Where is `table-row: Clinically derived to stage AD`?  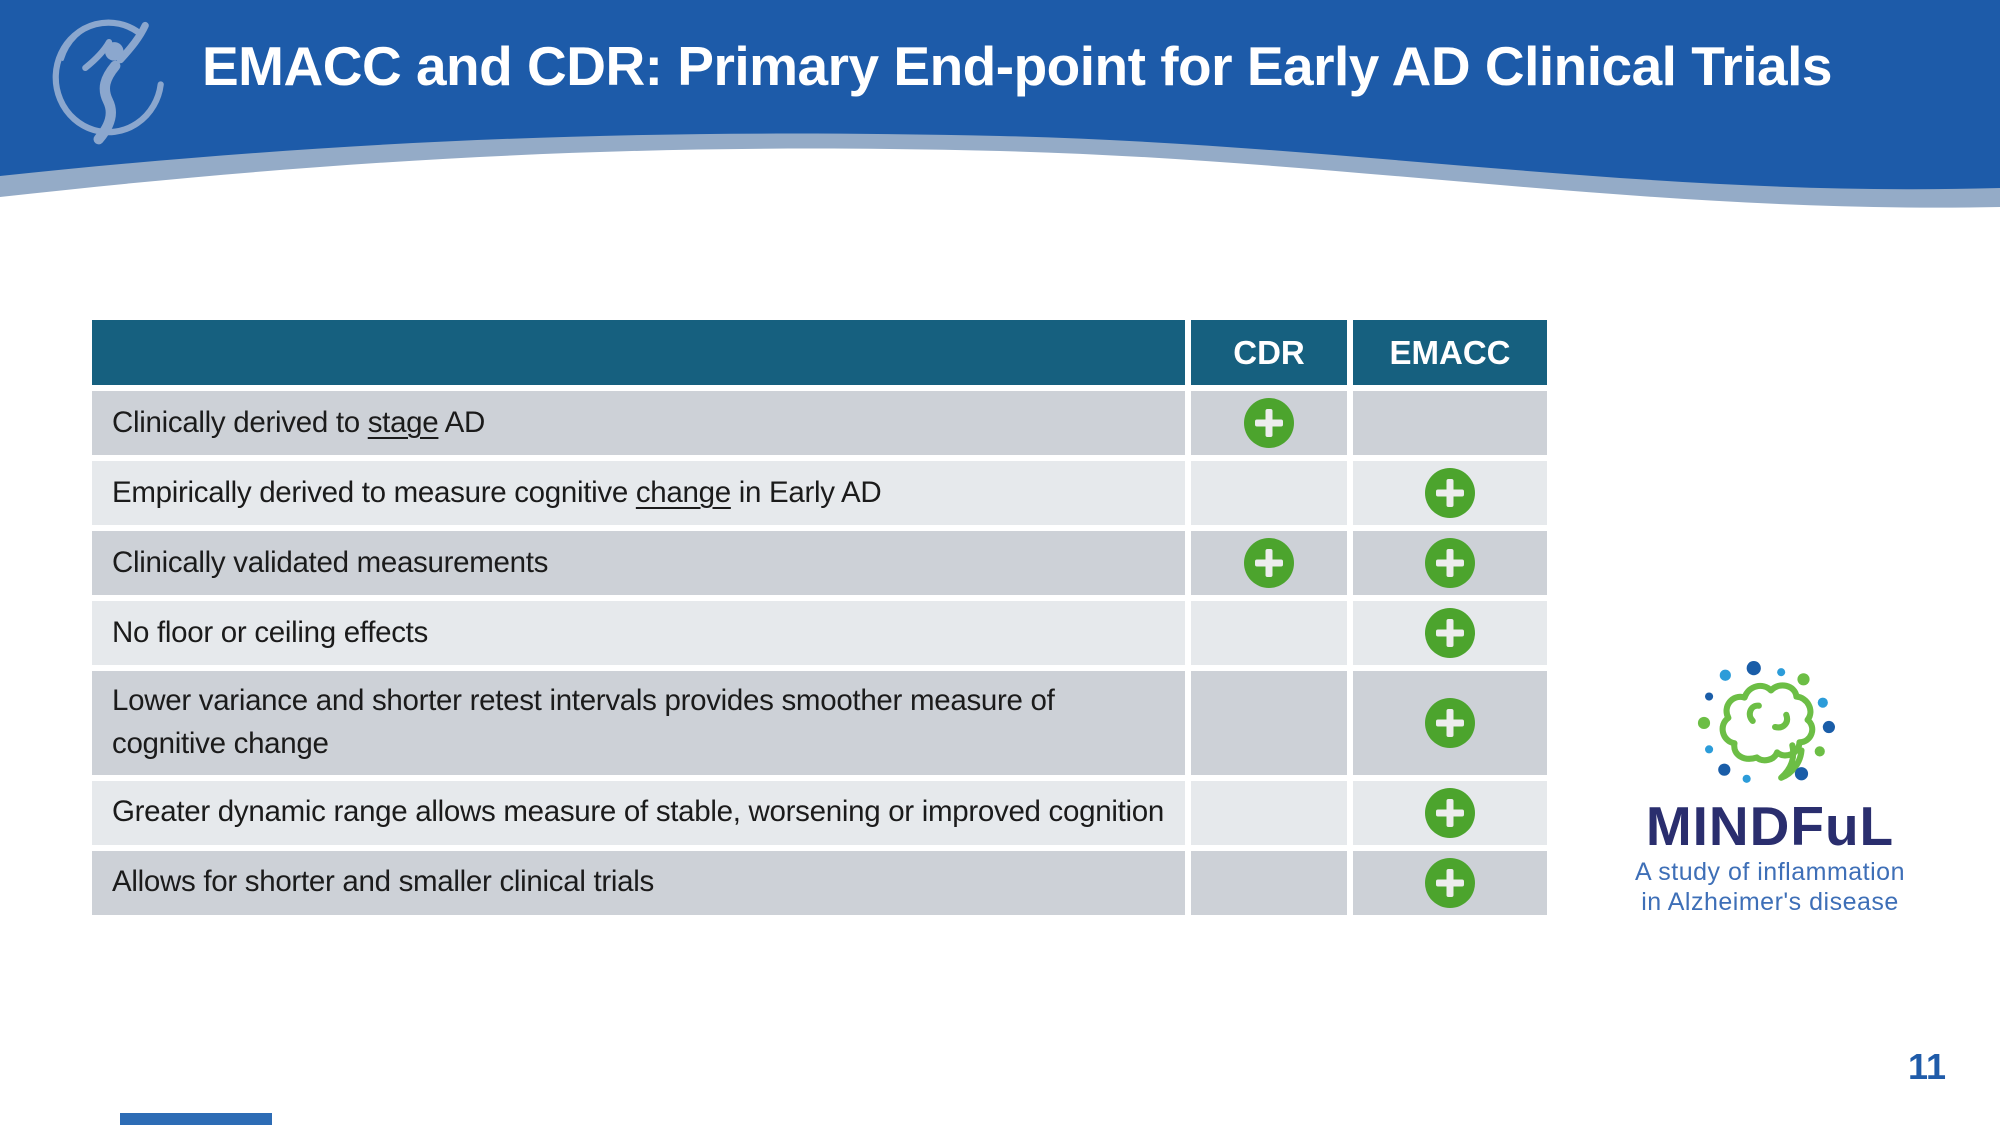
table-row: Clinically derived to stage AD is located at coordinates (819, 423).